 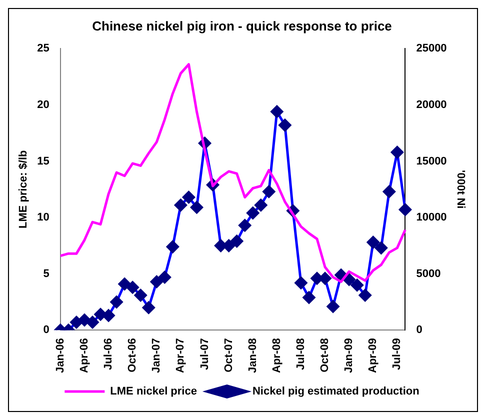 I want to click on x-tick-label: Apr-08, so click(x=276, y=355).